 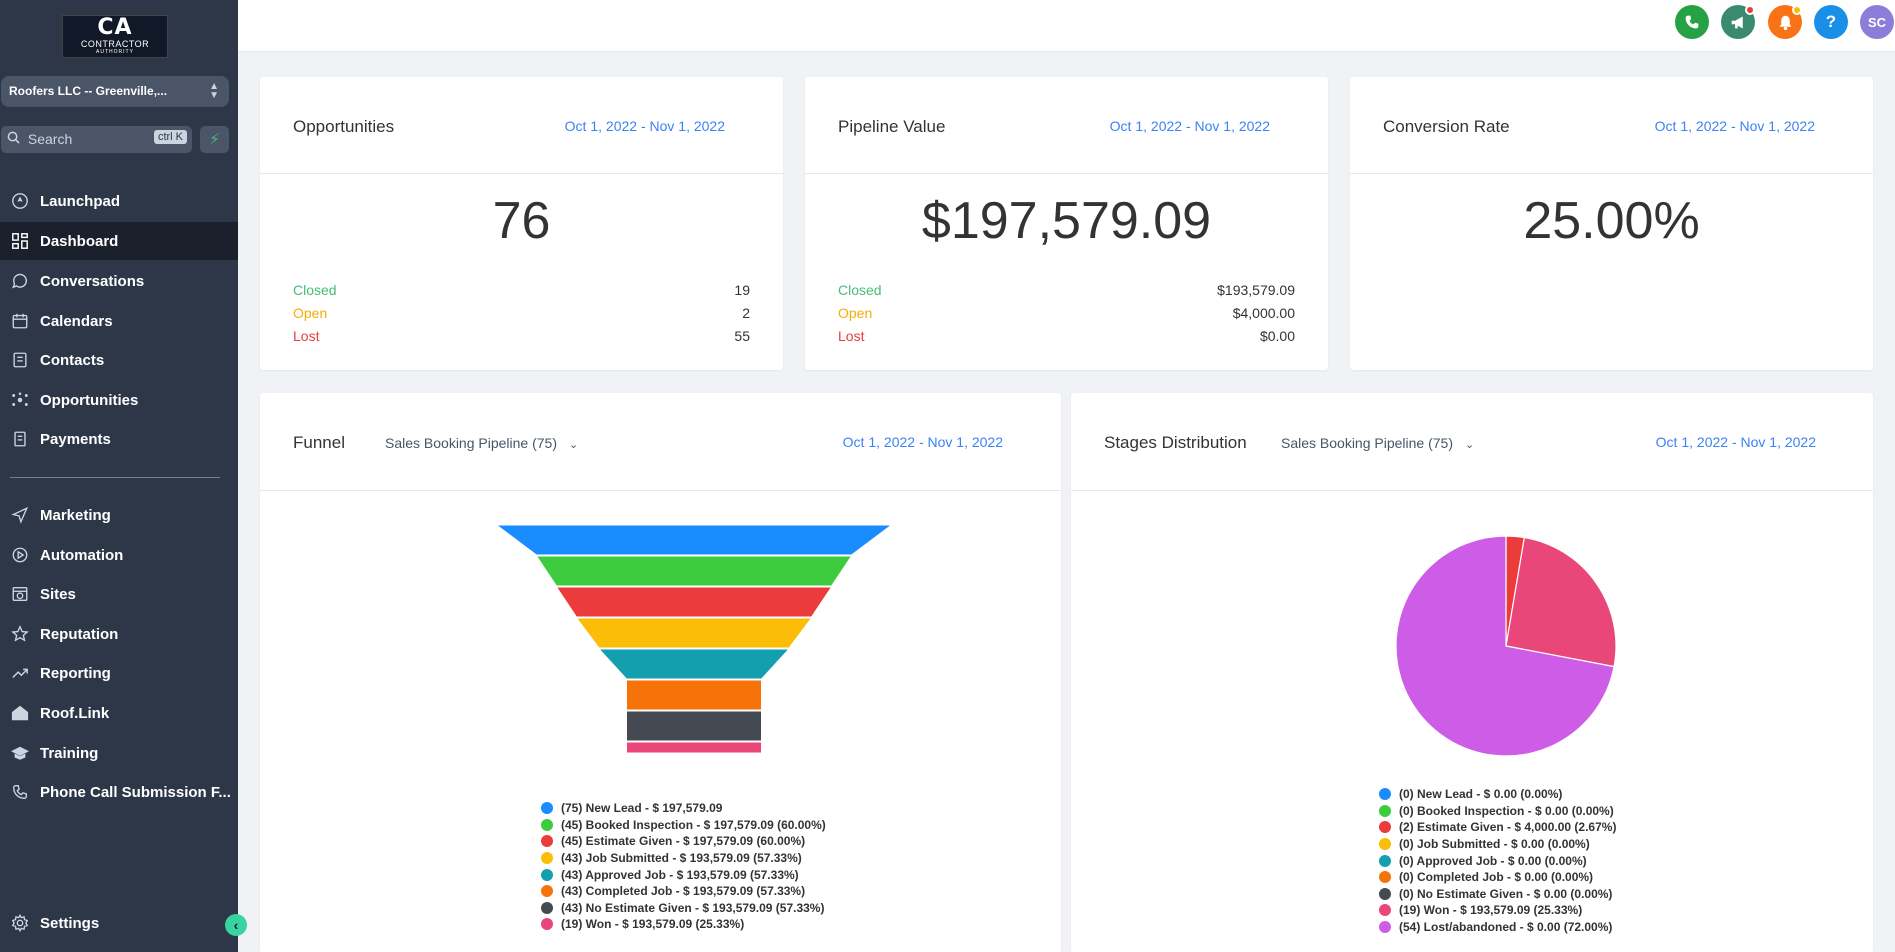 I want to click on graduation-cap-icon, so click(x=20, y=753).